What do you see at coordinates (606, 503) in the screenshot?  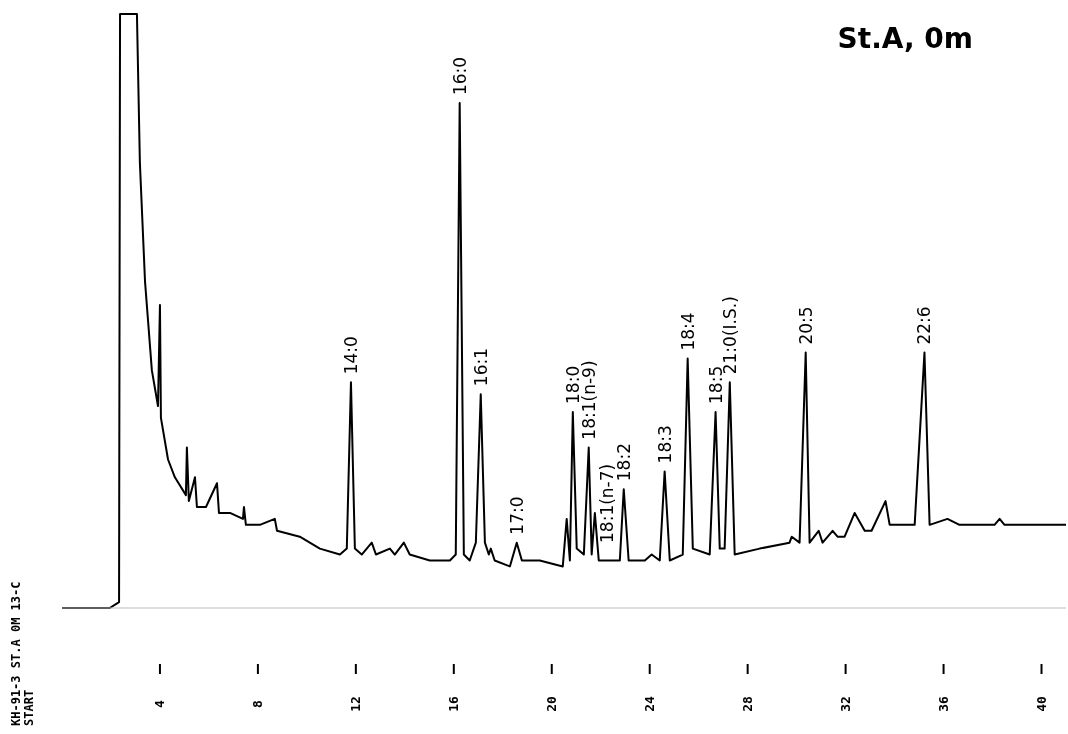 I see `annotation: 18:1(n-7)` at bounding box center [606, 503].